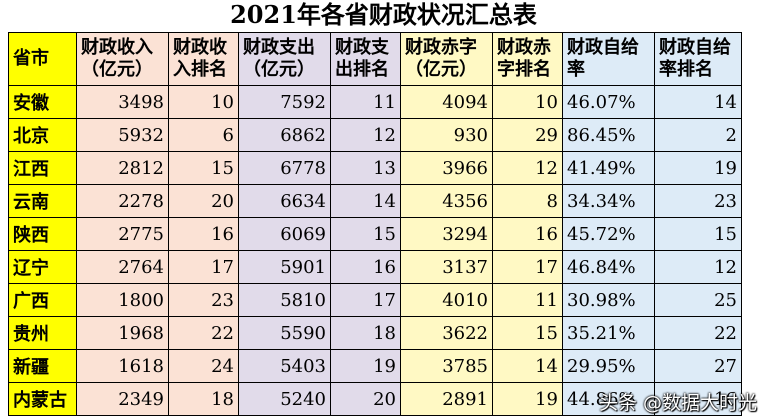  What do you see at coordinates (122, 102) in the screenshot?
I see `cell-revenue: 3498` at bounding box center [122, 102].